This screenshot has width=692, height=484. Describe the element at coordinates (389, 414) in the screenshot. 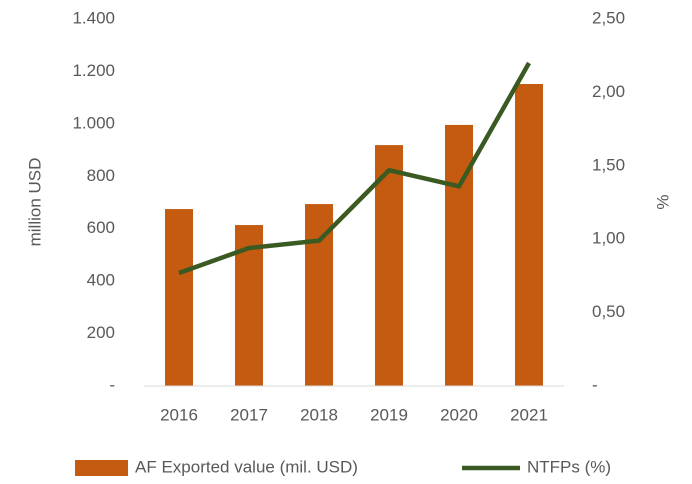

I see `x-tick-label: 2019` at that location.